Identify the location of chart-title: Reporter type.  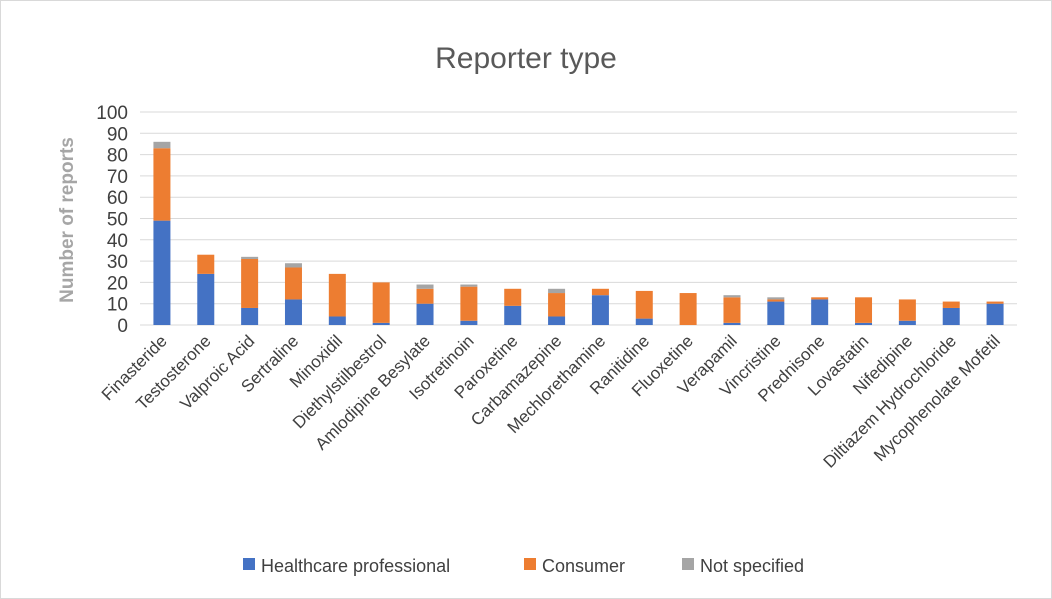
(526, 58).